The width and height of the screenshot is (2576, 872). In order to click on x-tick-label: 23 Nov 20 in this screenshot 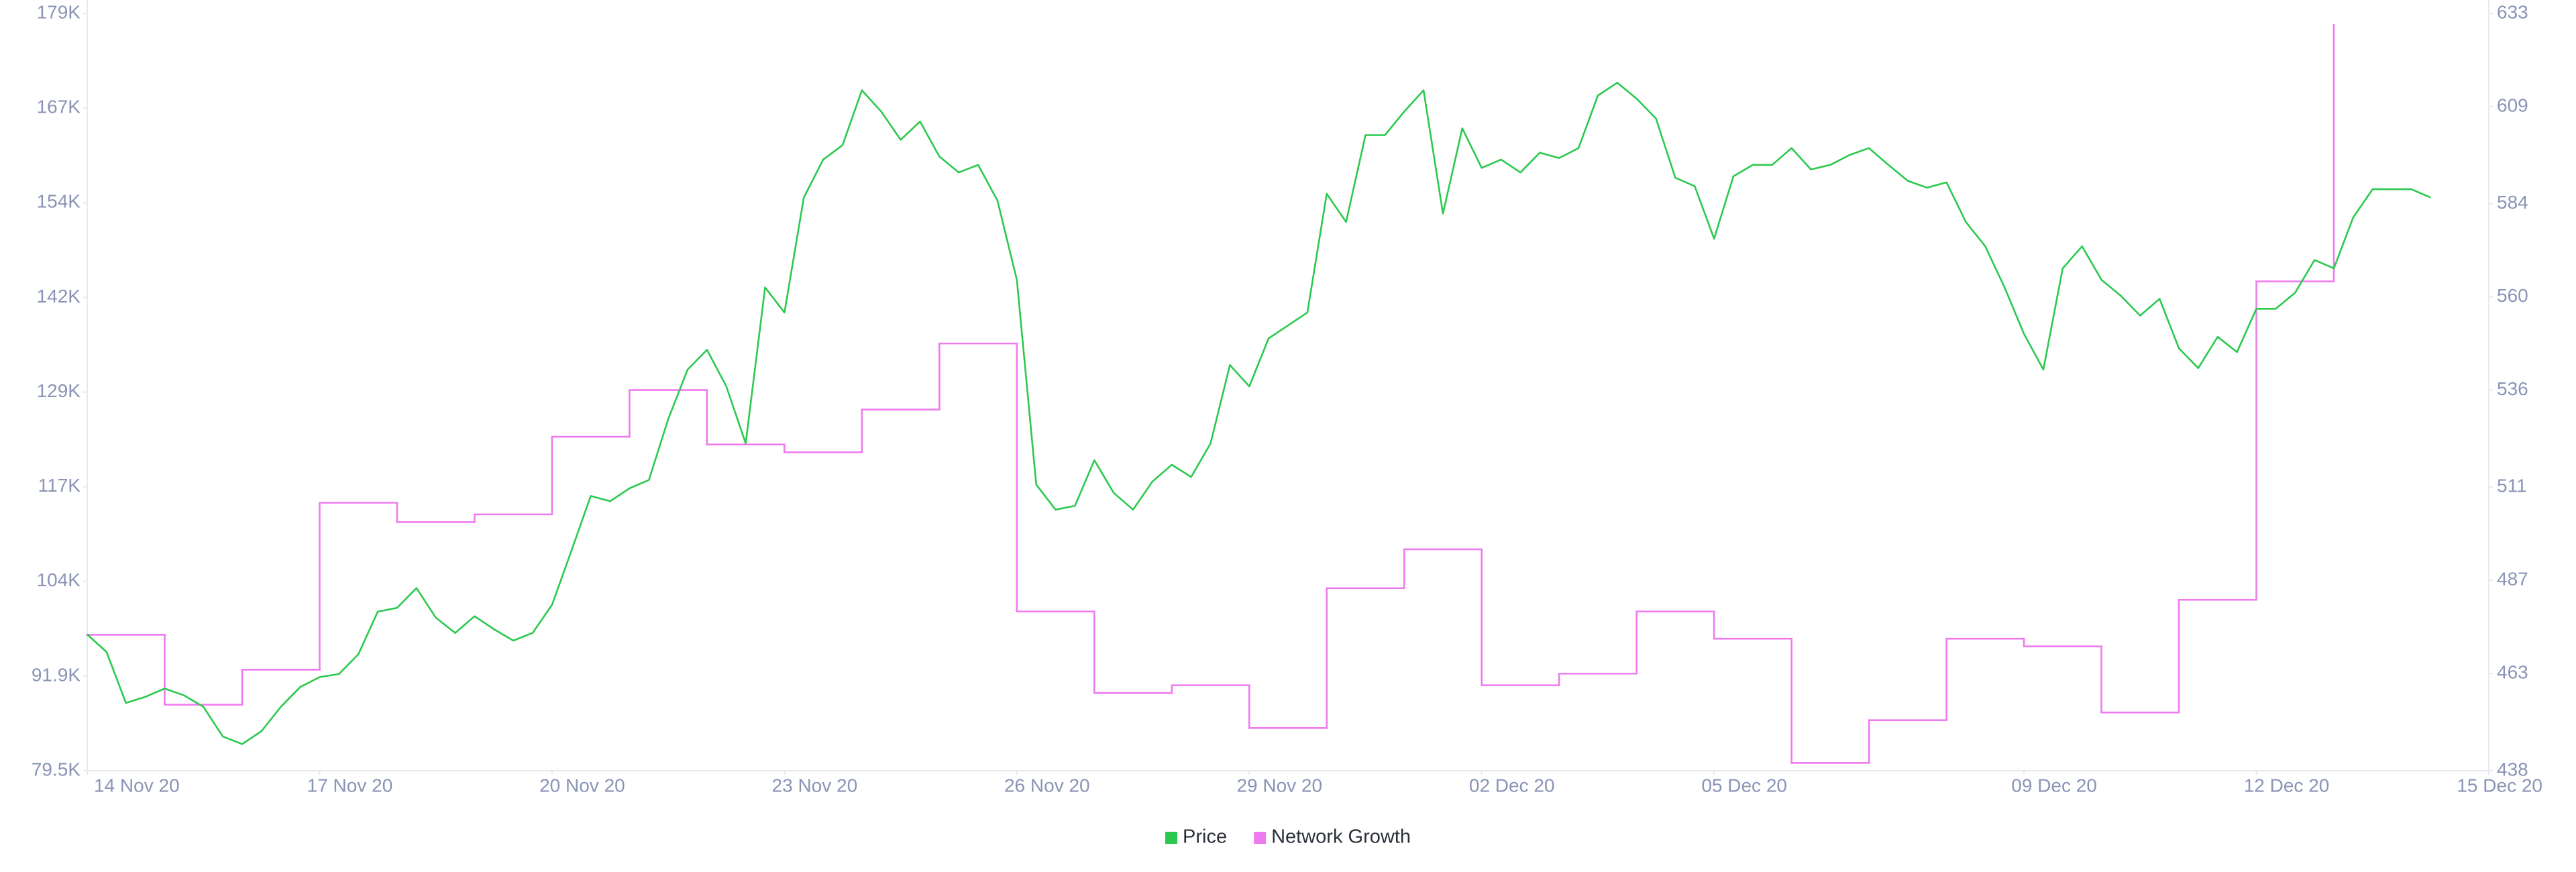, I will do `click(815, 785)`.